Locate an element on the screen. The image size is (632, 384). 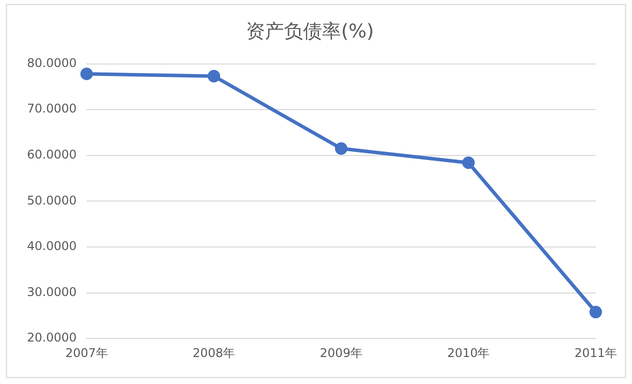
y-tick-label: 80.0000 is located at coordinates (52, 63).